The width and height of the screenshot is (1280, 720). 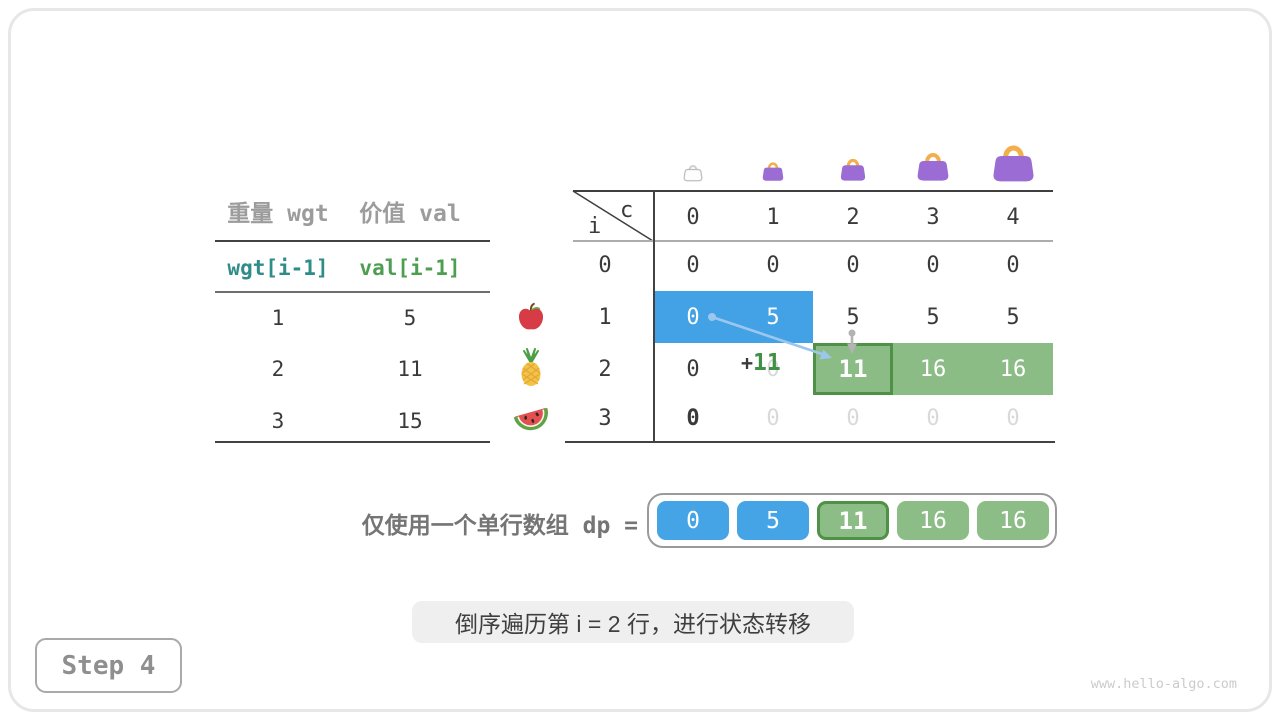 I want to click on watermelon-icon, so click(x=530, y=419).